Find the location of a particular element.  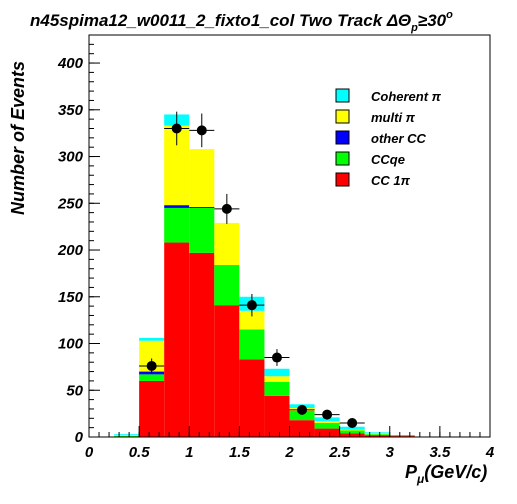

x-tick-label: 0 is located at coordinates (89, 452).